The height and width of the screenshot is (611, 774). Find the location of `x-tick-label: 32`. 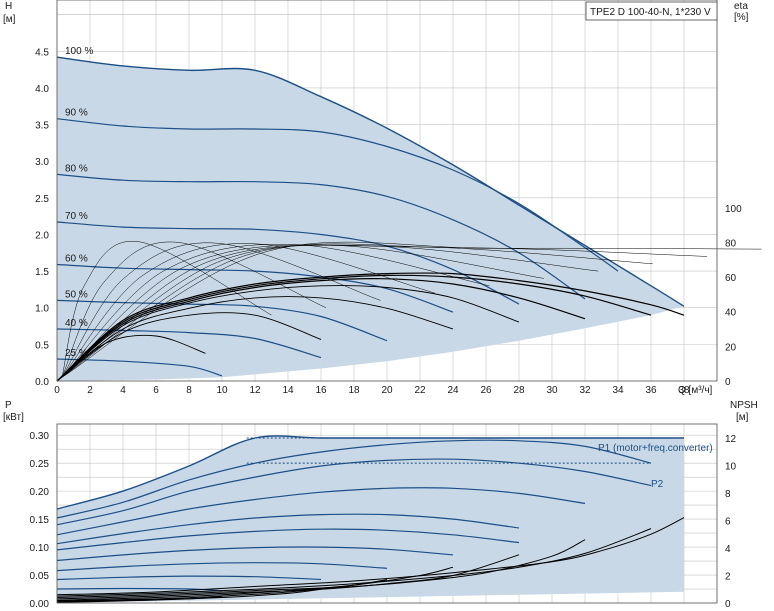

x-tick-label: 32 is located at coordinates (585, 390).